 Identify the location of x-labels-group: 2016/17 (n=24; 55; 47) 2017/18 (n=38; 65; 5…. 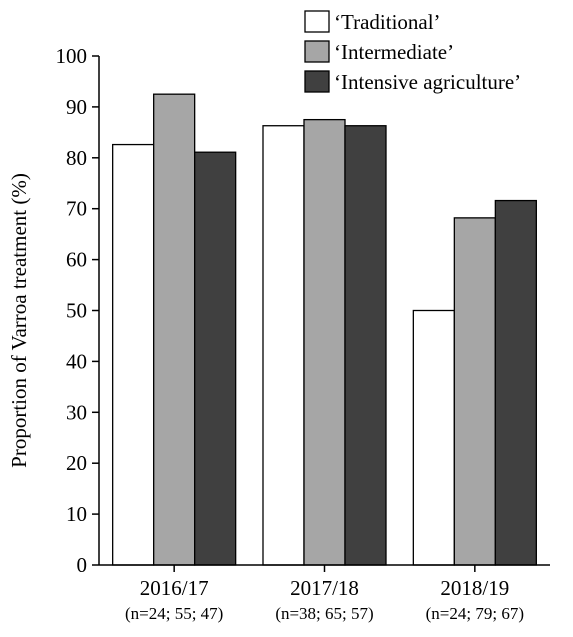
(324, 594).